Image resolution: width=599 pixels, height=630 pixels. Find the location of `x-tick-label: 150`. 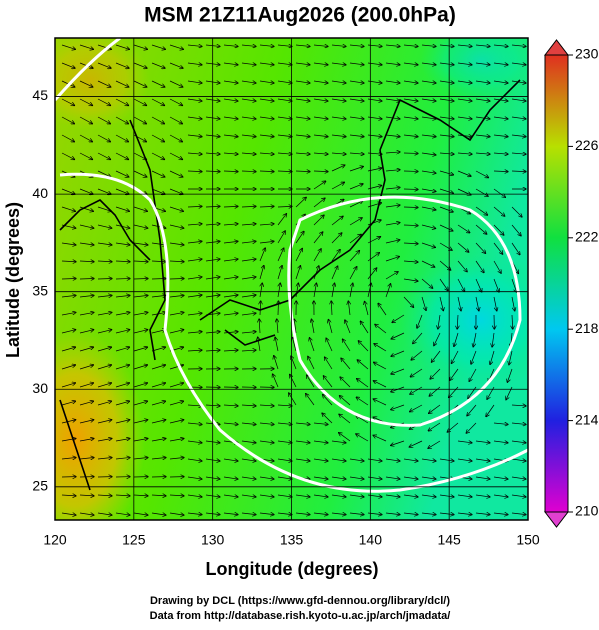

x-tick-label: 150 is located at coordinates (528, 540).